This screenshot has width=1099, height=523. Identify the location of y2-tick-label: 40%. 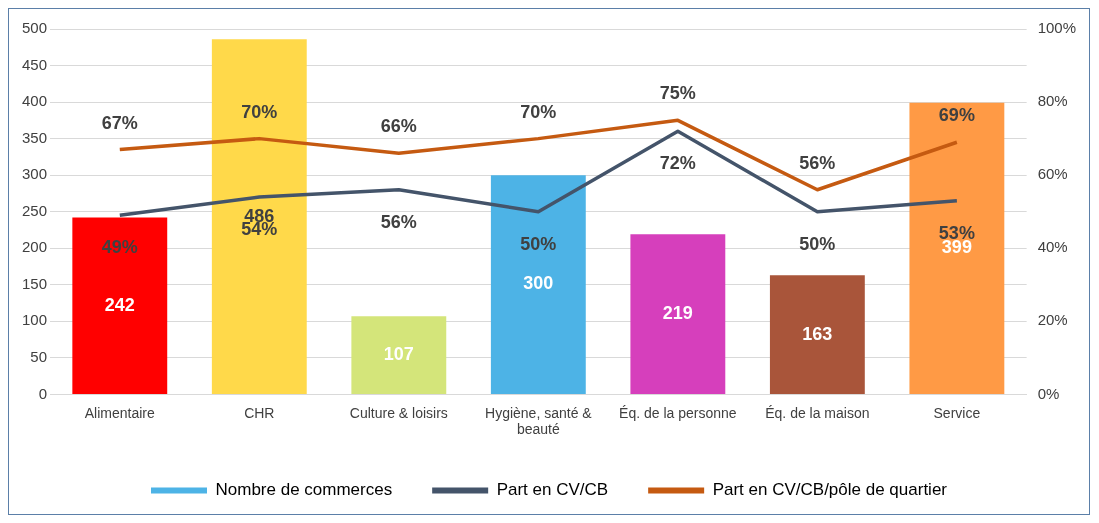
(1052, 247).